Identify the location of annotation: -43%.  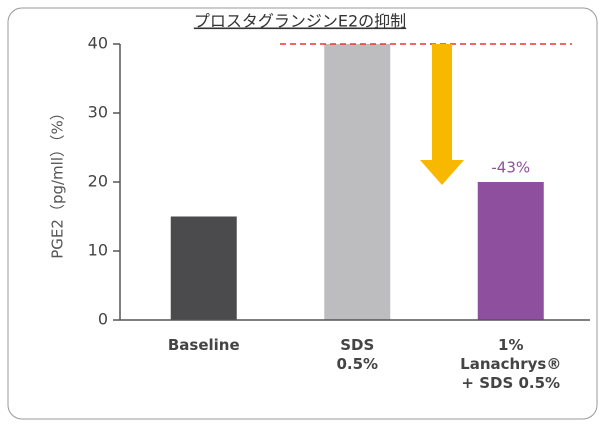
(510, 168).